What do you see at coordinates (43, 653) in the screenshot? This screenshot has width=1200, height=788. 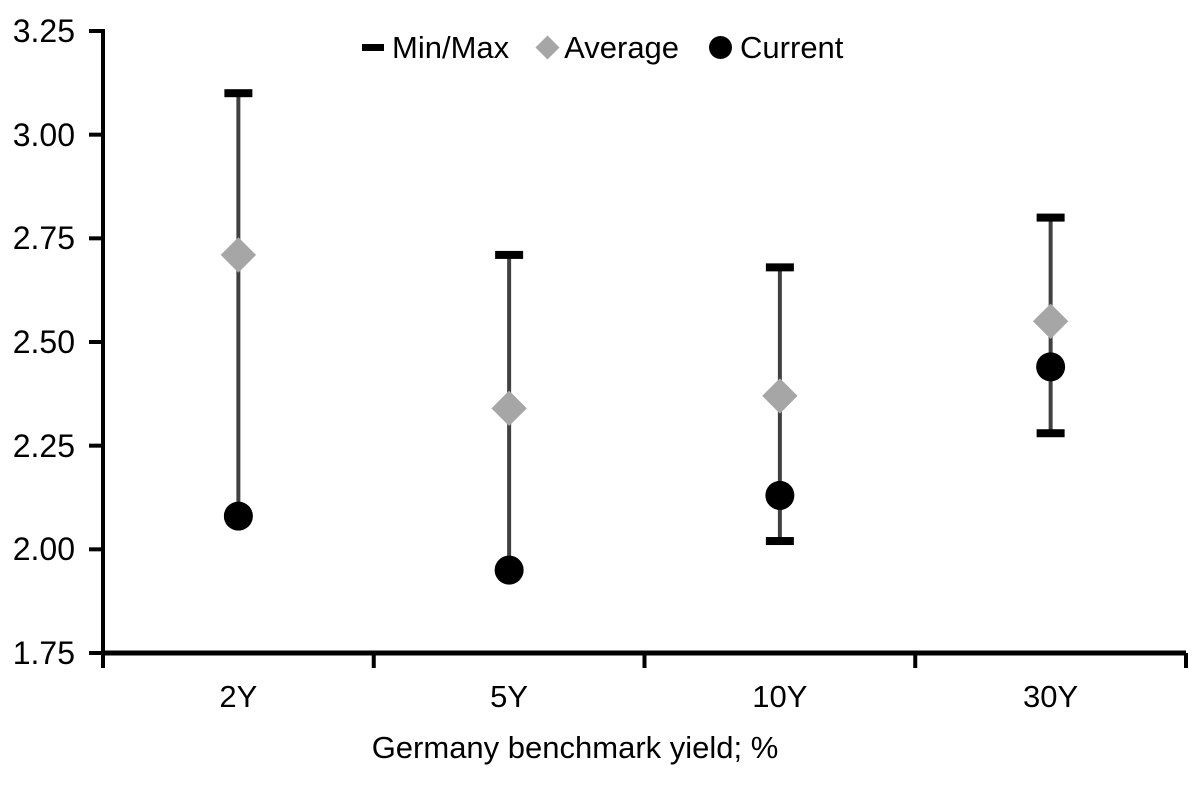 I see `y-tick-label: 1.75` at bounding box center [43, 653].